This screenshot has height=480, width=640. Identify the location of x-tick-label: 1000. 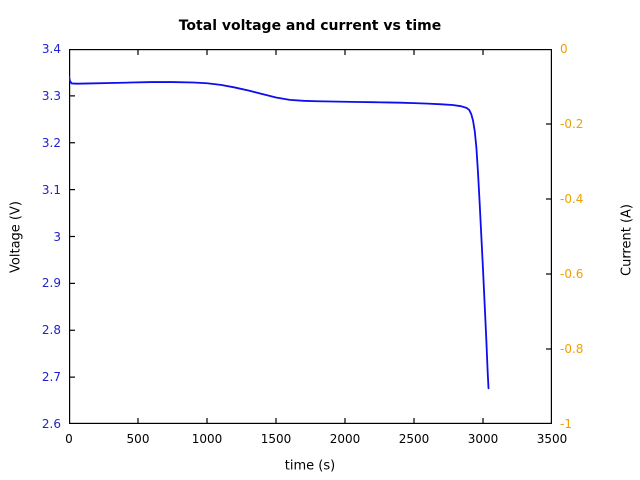
(207, 439).